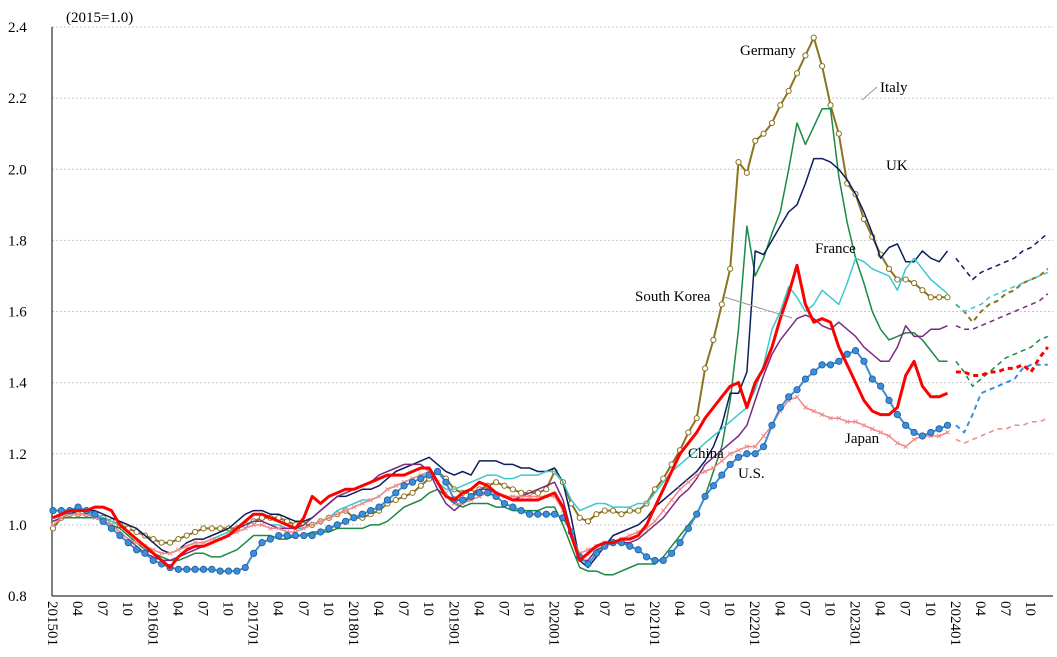  What do you see at coordinates (955, 623) in the screenshot?
I see `x-tick-label: 202401` at bounding box center [955, 623].